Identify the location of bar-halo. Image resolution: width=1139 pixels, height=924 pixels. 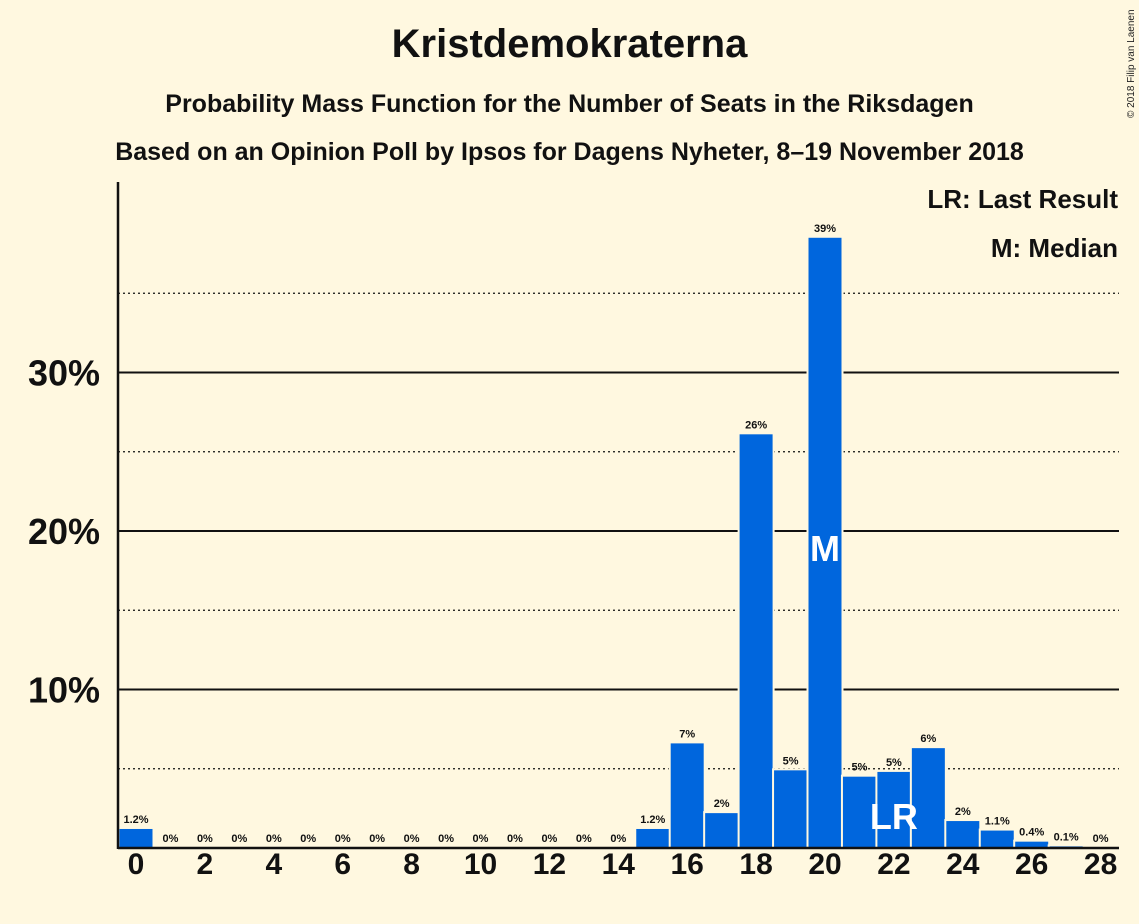
(1066, 846).